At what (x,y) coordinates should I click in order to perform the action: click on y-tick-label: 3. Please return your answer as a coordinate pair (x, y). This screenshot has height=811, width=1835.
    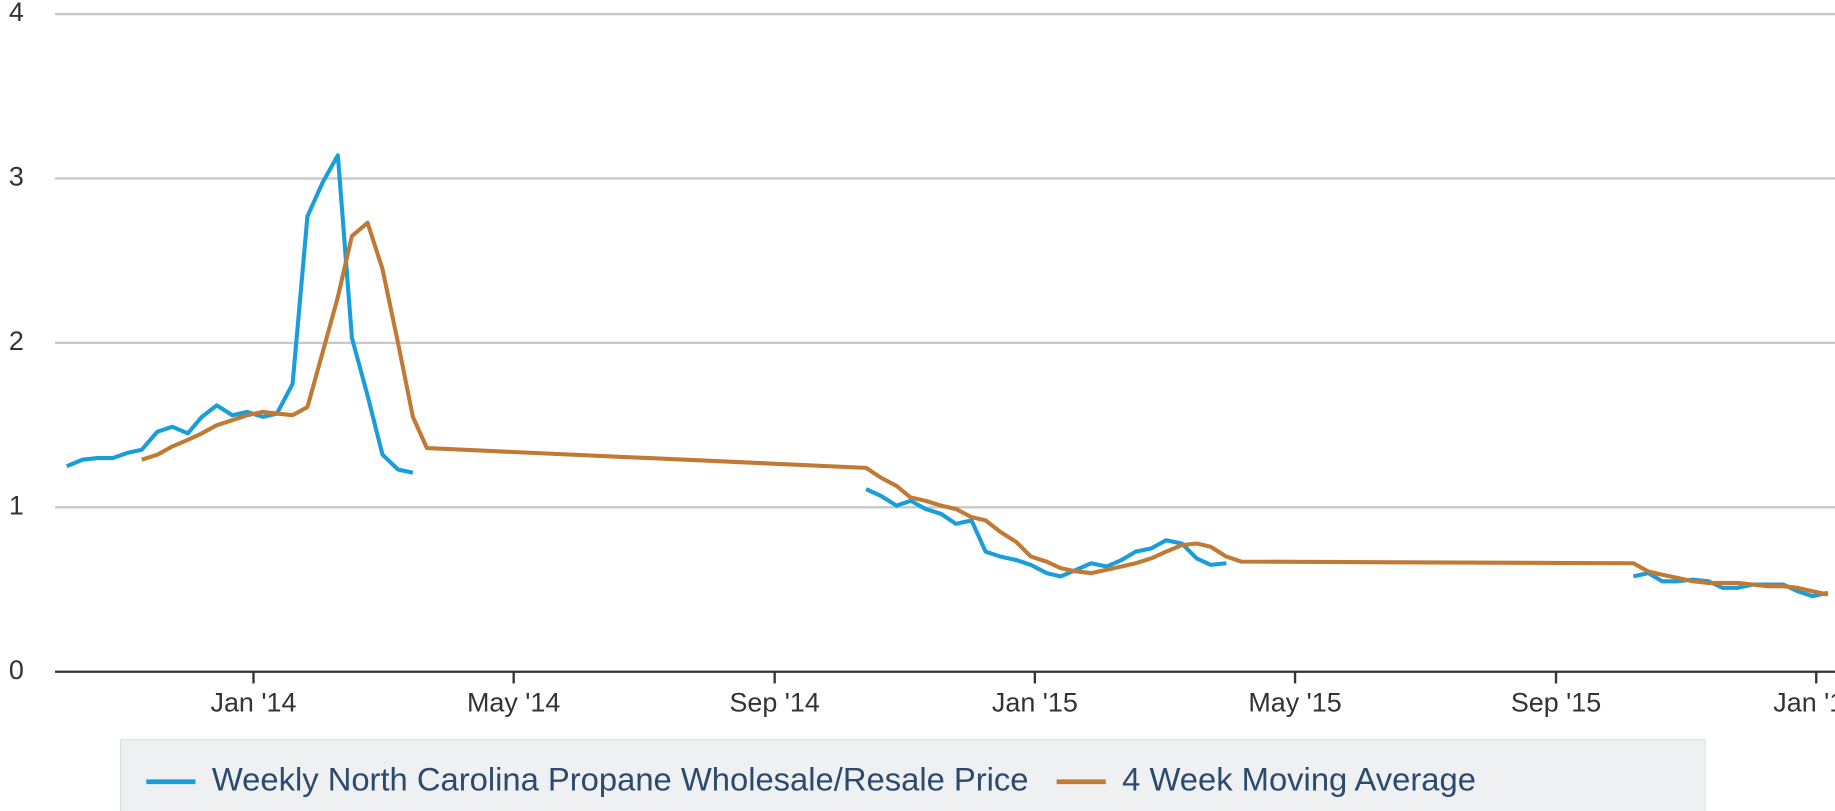
    Looking at the image, I should click on (16, 177).